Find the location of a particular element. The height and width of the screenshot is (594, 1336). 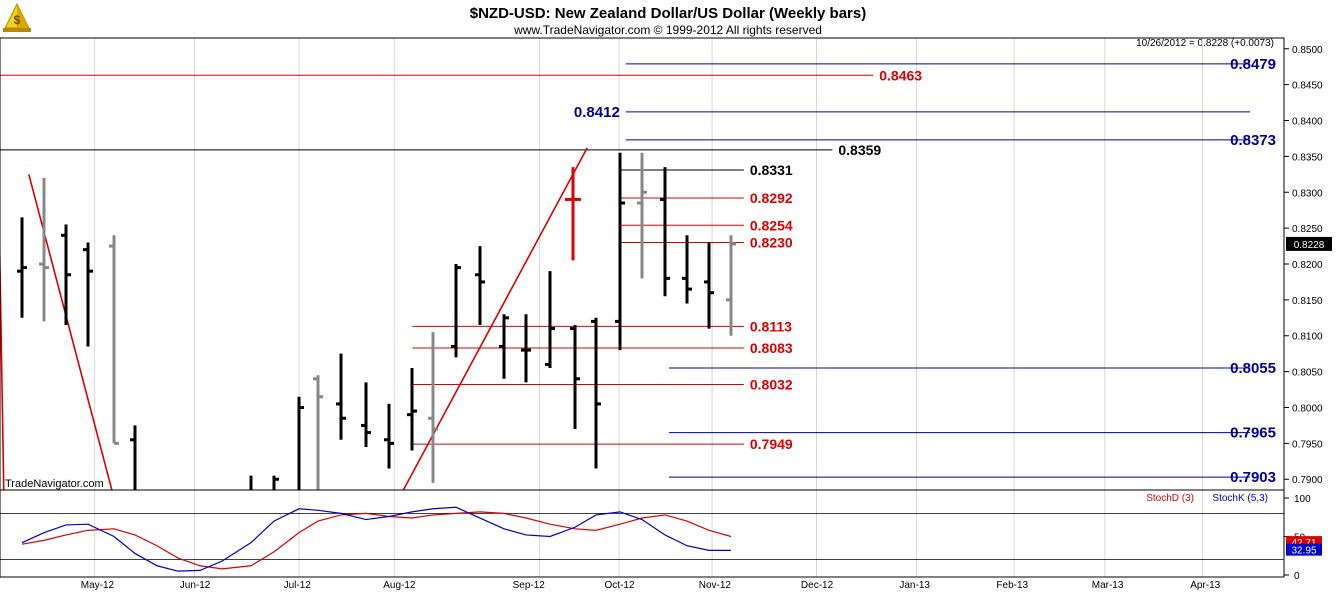

stoch-k-box is located at coordinates (1304, 549).